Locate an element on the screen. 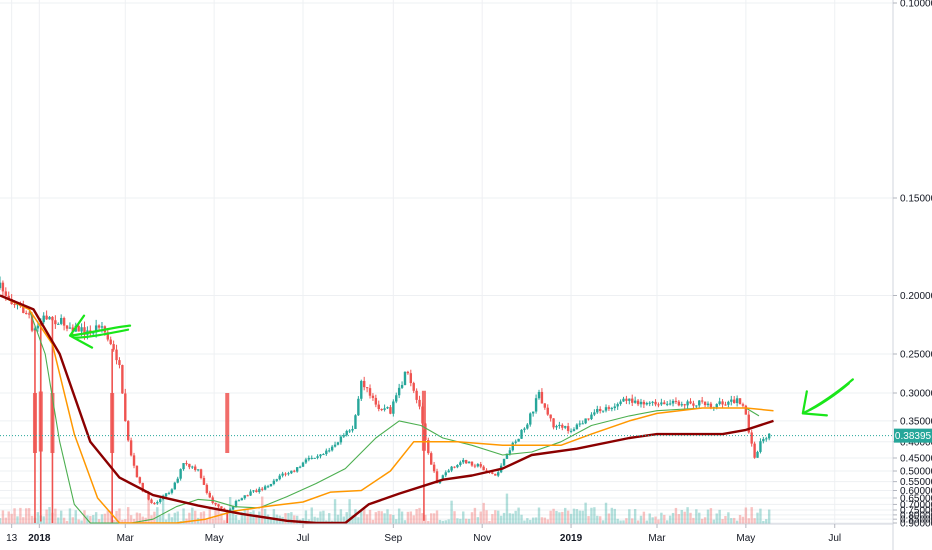  time-axis: 13 2018 Mar May Jul Sep Nov 2019 Mar May Jul is located at coordinates (423, 534).